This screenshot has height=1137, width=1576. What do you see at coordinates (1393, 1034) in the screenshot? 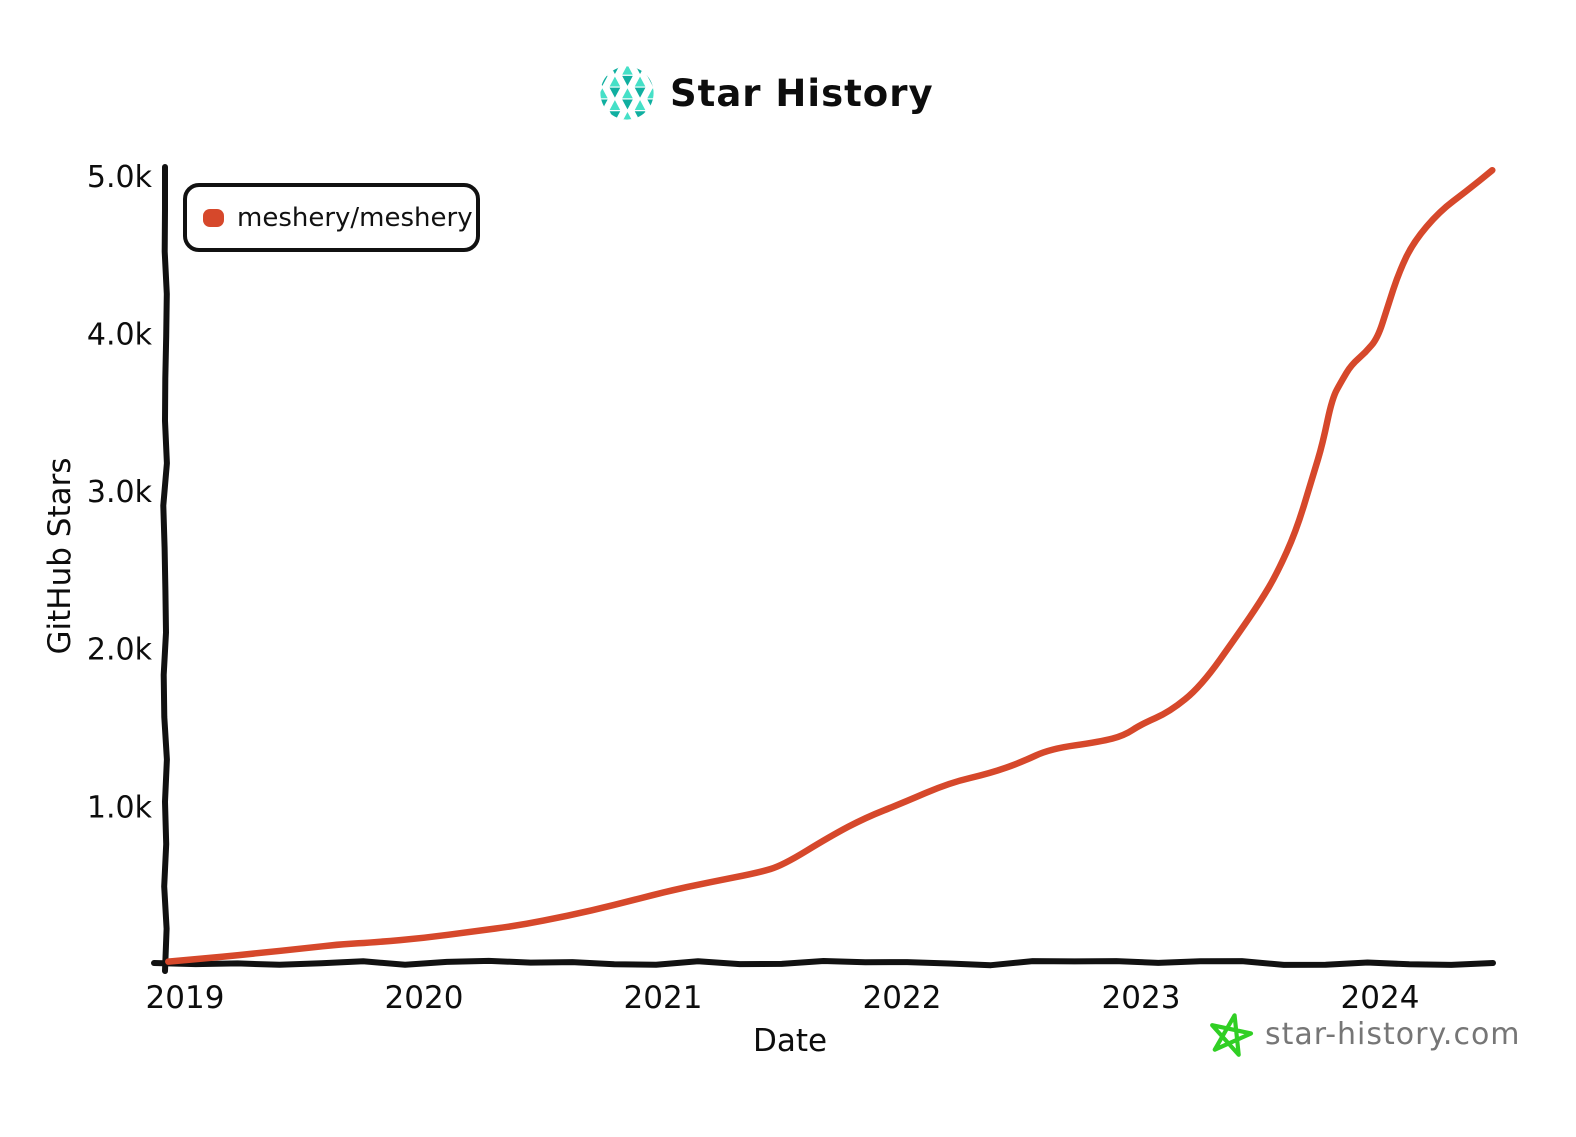
I see `watermark-text: star-history.com` at bounding box center [1393, 1034].